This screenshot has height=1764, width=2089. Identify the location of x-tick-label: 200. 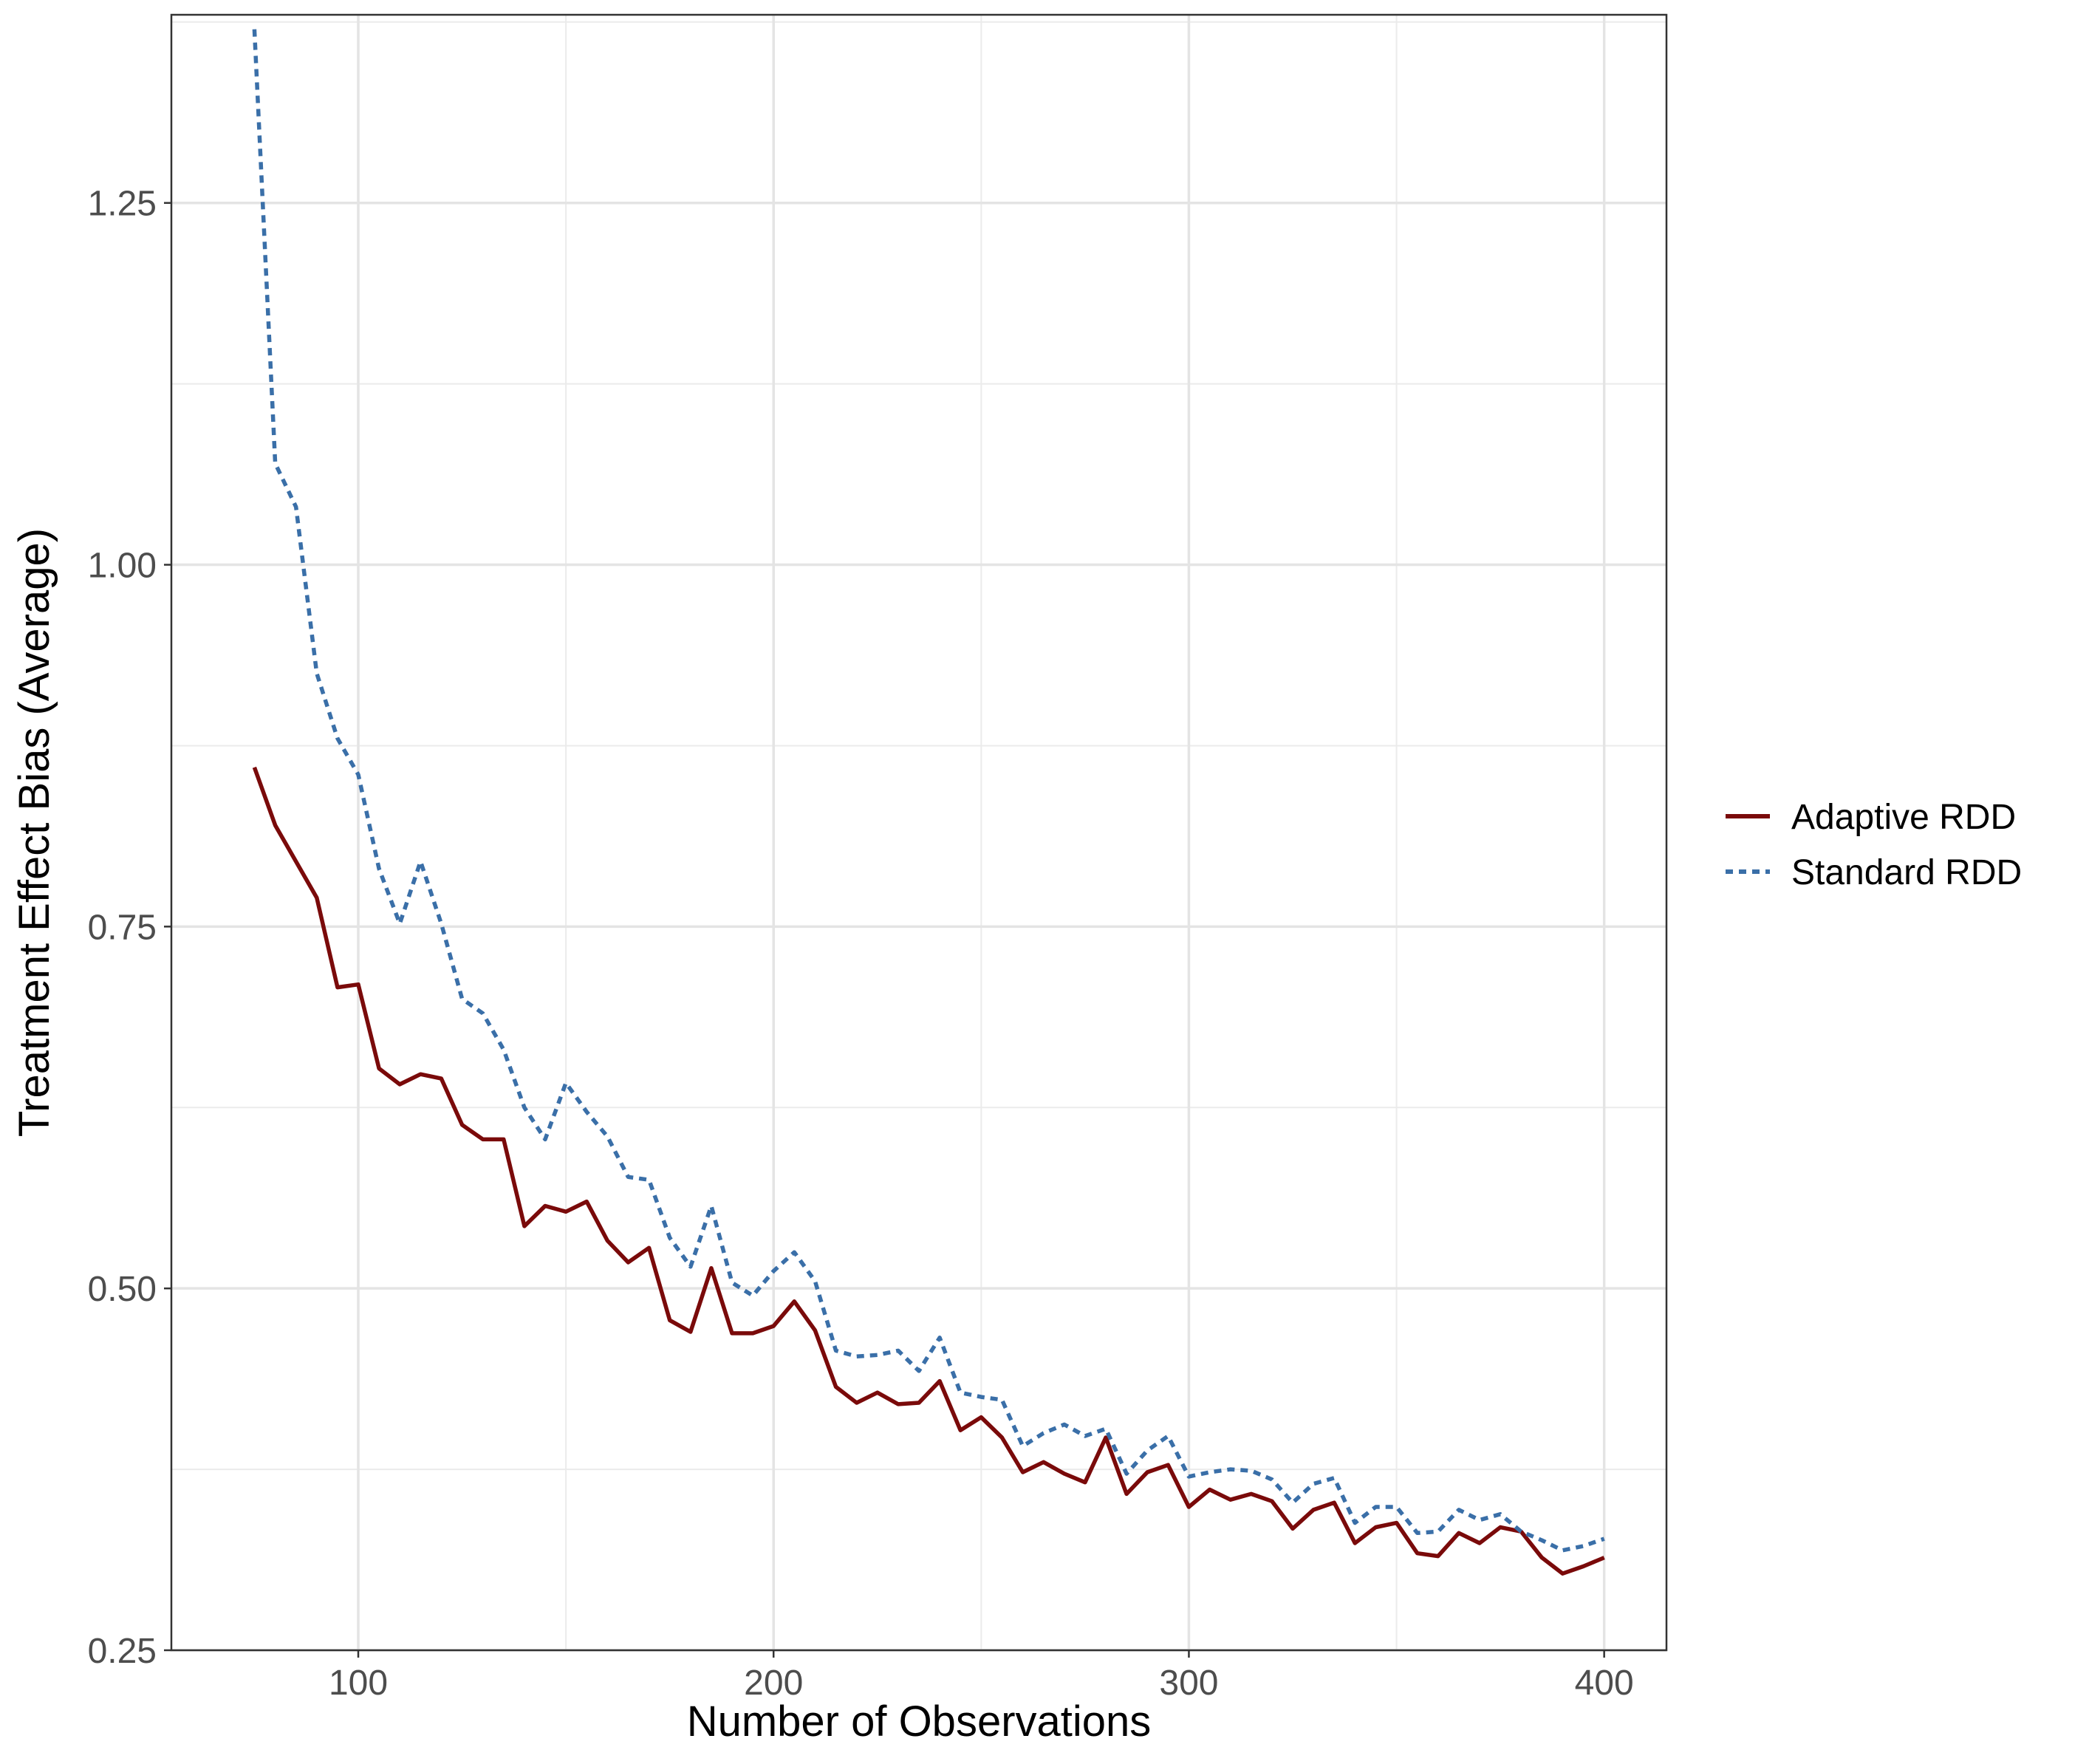
(773, 1683).